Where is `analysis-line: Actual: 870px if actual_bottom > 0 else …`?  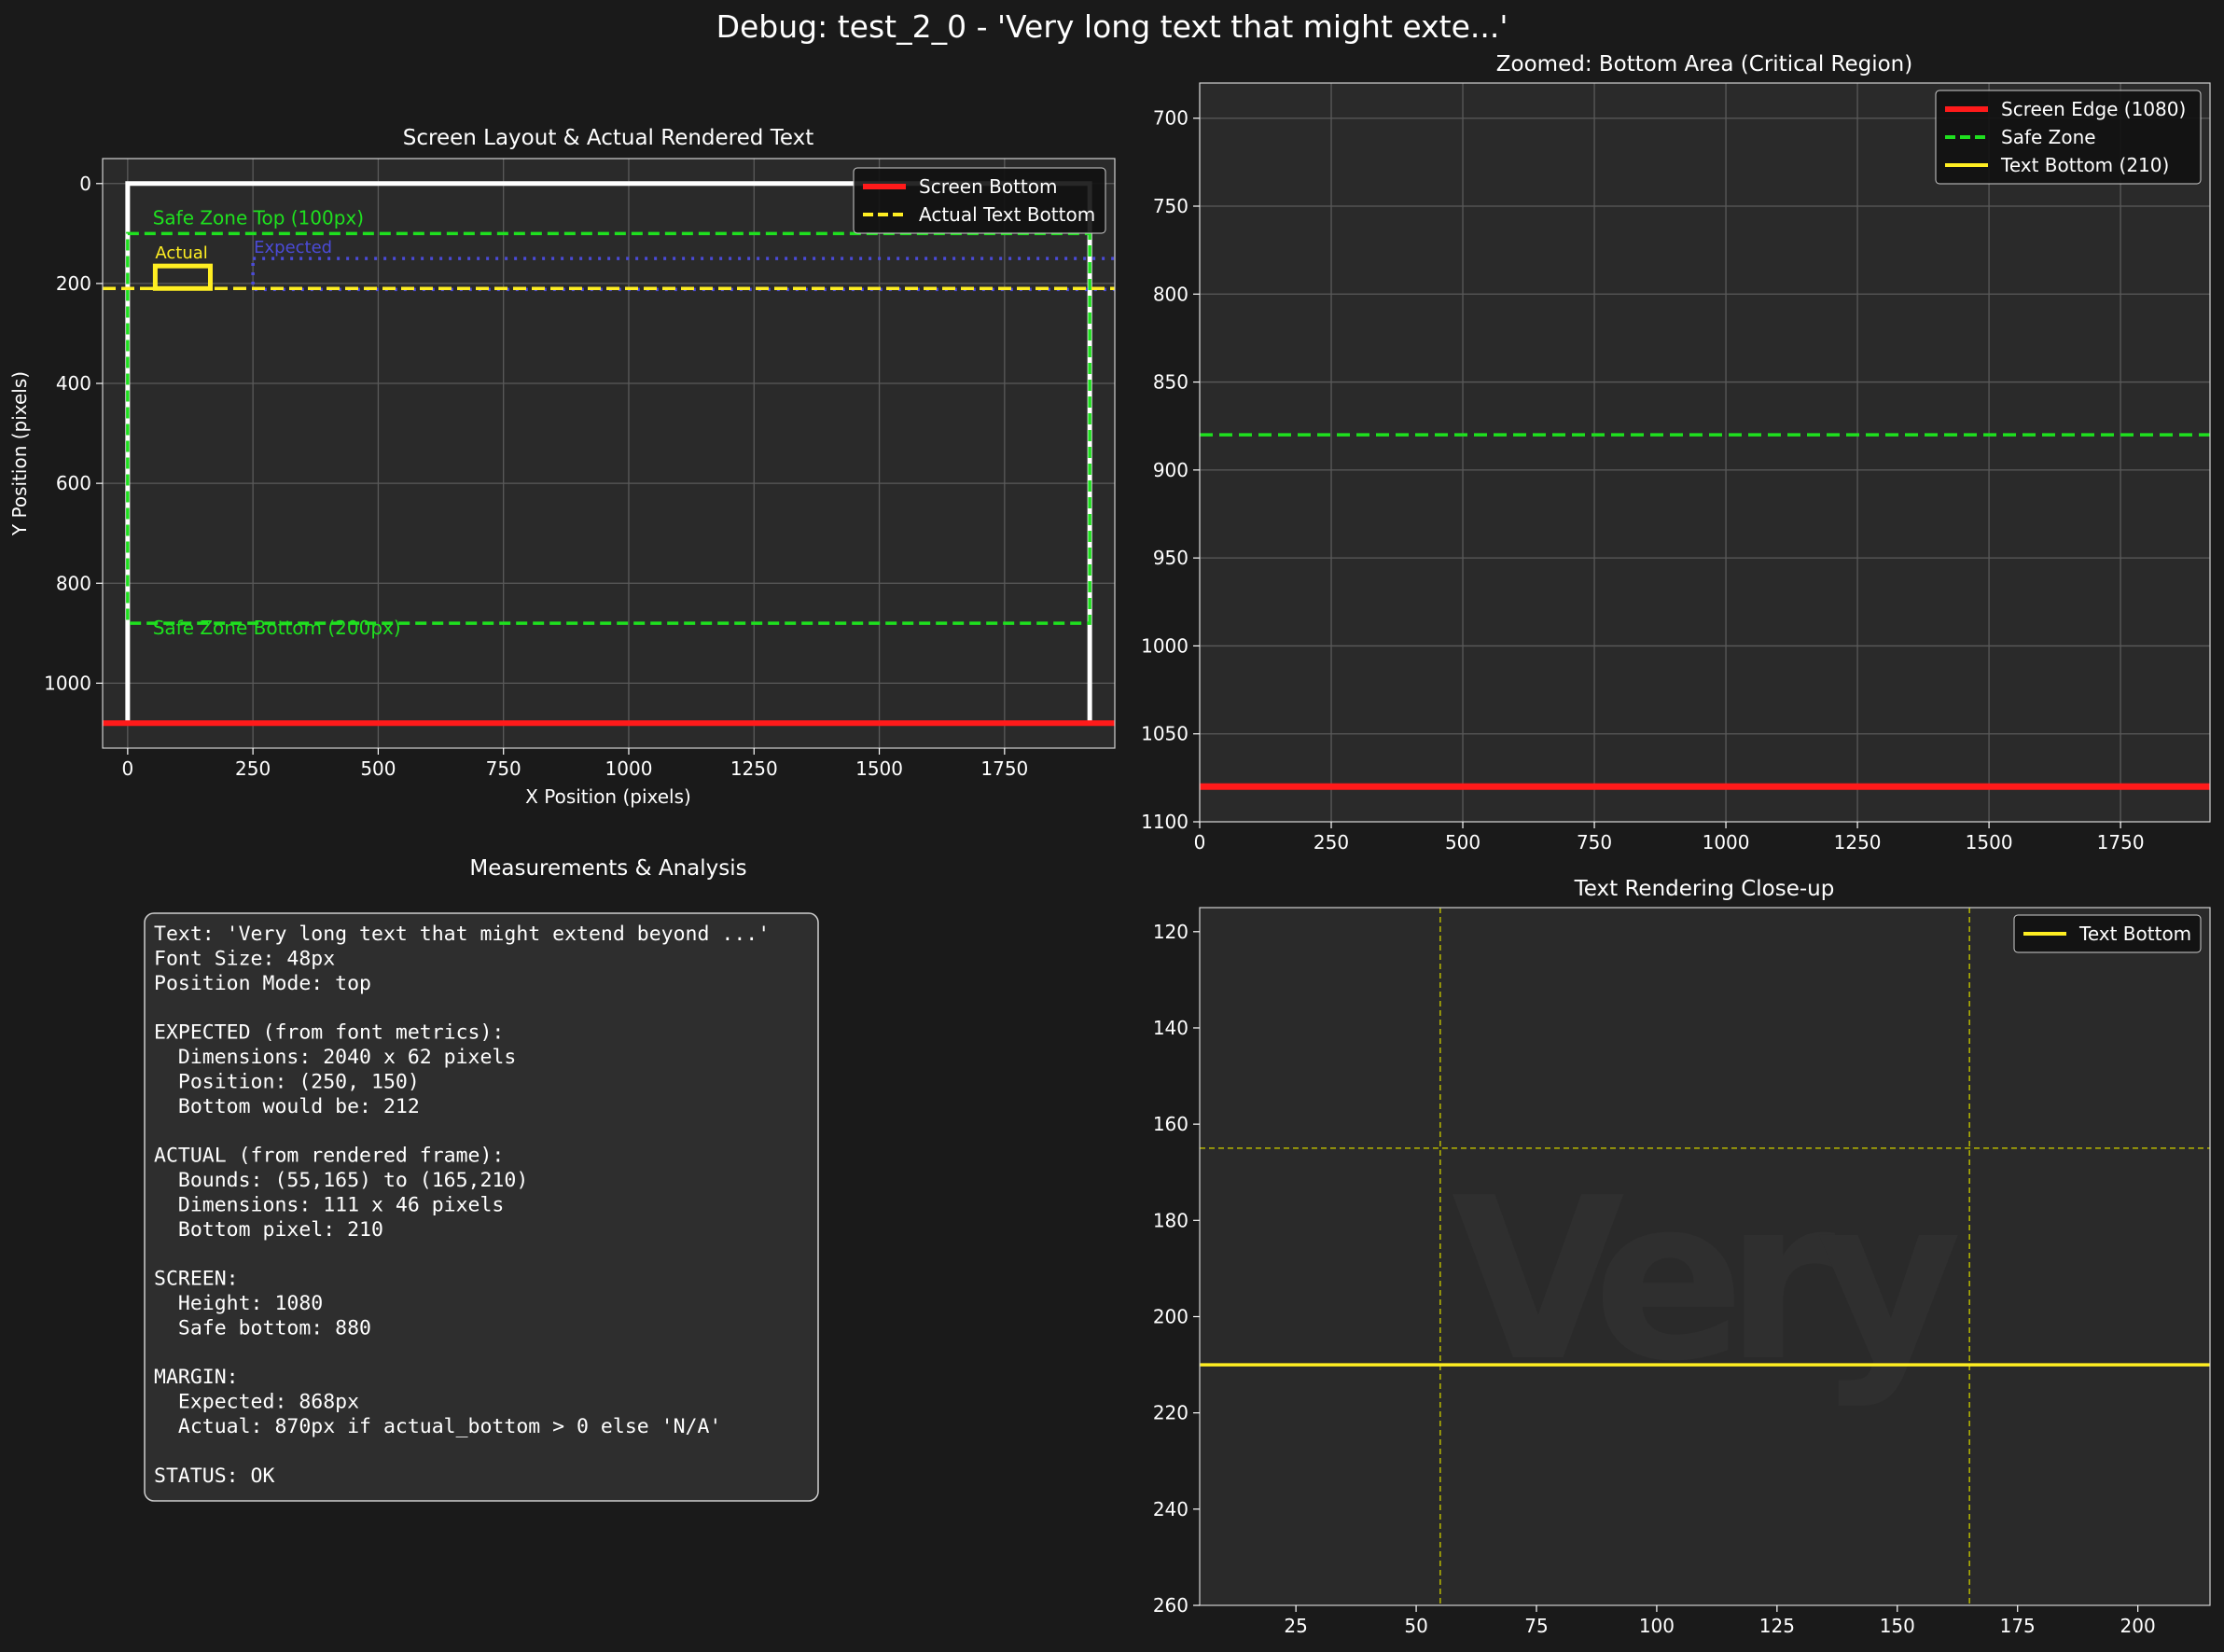
analysis-line: Actual: 870px if actual_bottom > 0 else … is located at coordinates (437, 1426).